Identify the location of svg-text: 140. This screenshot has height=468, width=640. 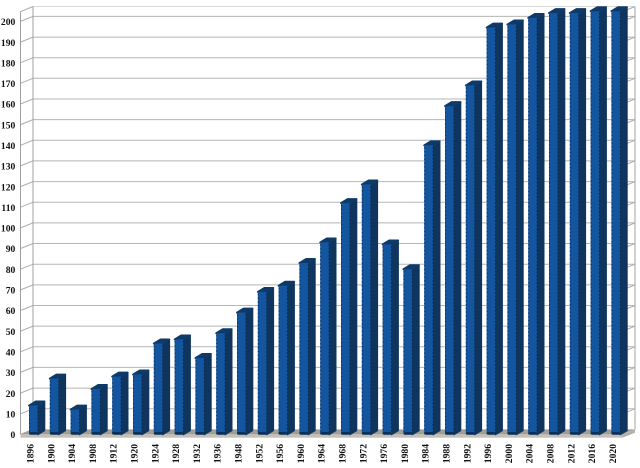
(8, 146).